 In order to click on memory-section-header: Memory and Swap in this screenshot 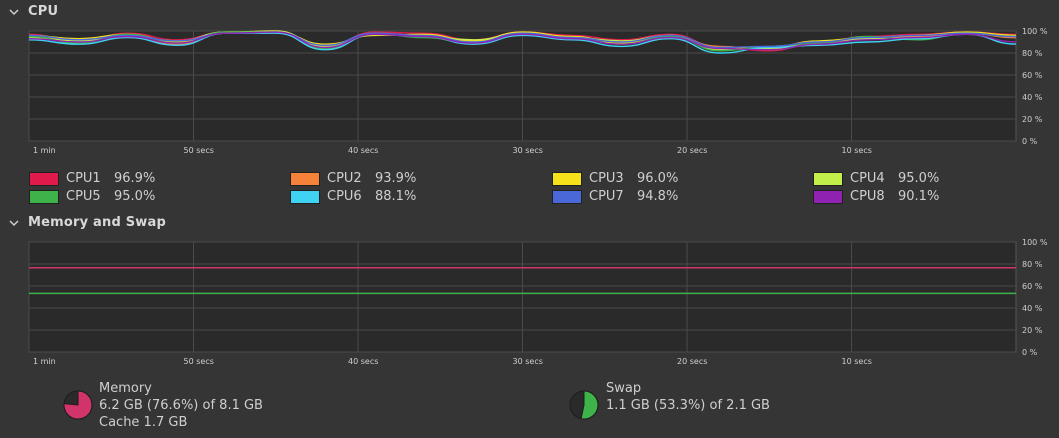, I will do `click(87, 222)`.